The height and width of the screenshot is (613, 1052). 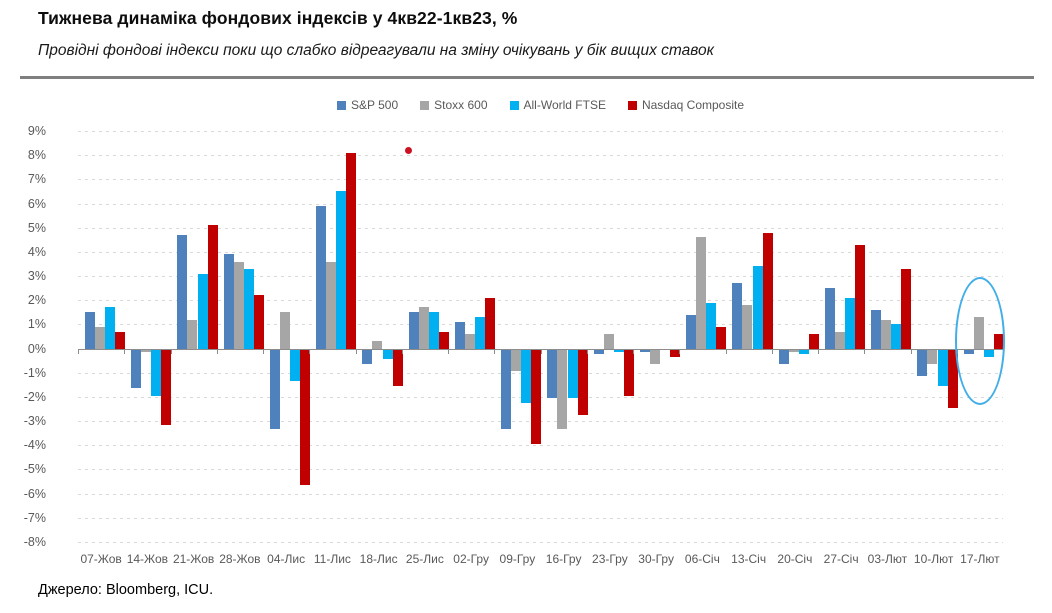 What do you see at coordinates (36, 251) in the screenshot?
I see `y-axis-label: 4%` at bounding box center [36, 251].